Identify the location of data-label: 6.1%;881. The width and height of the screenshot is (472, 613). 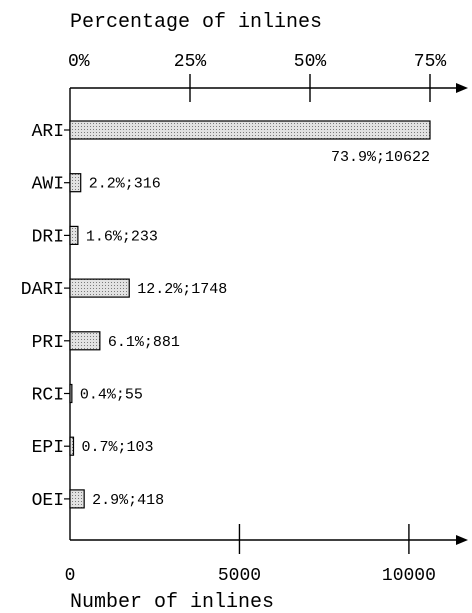
(144, 342).